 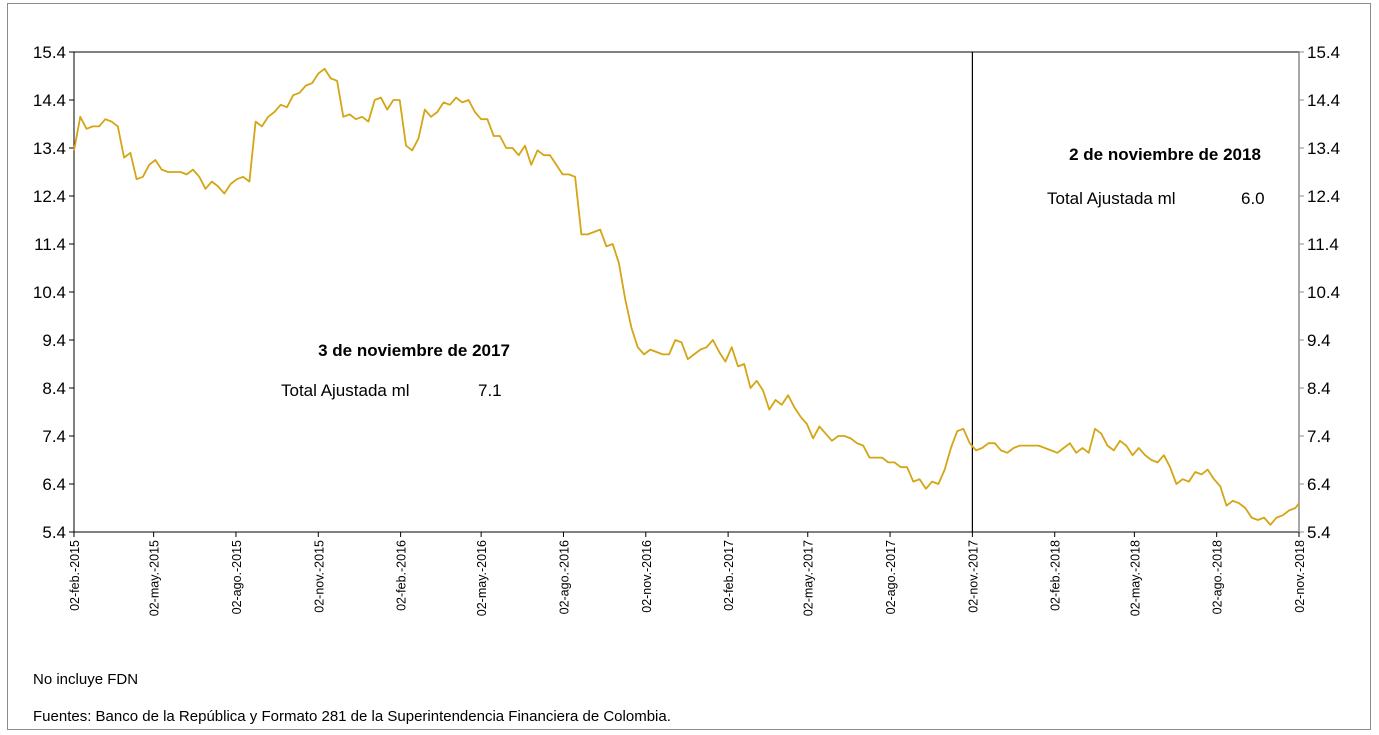 What do you see at coordinates (482, 578) in the screenshot?
I see `x-tick-label: 02-may.-2016` at bounding box center [482, 578].